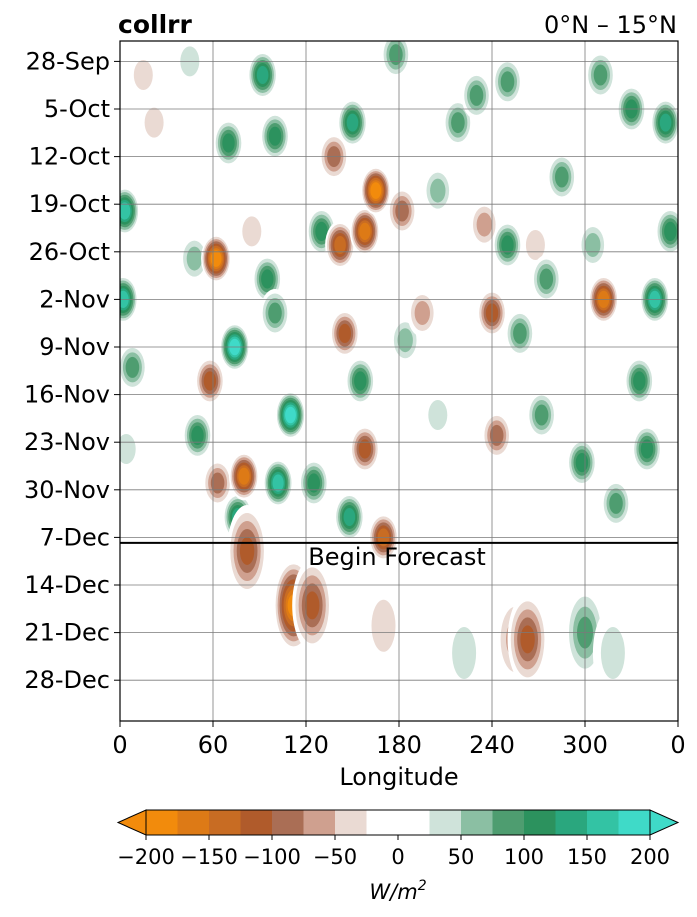 Image resolution: width=697 pixels, height=917 pixels. What do you see at coordinates (155, 24) in the screenshot?
I see `chart-title-left: collrr` at bounding box center [155, 24].